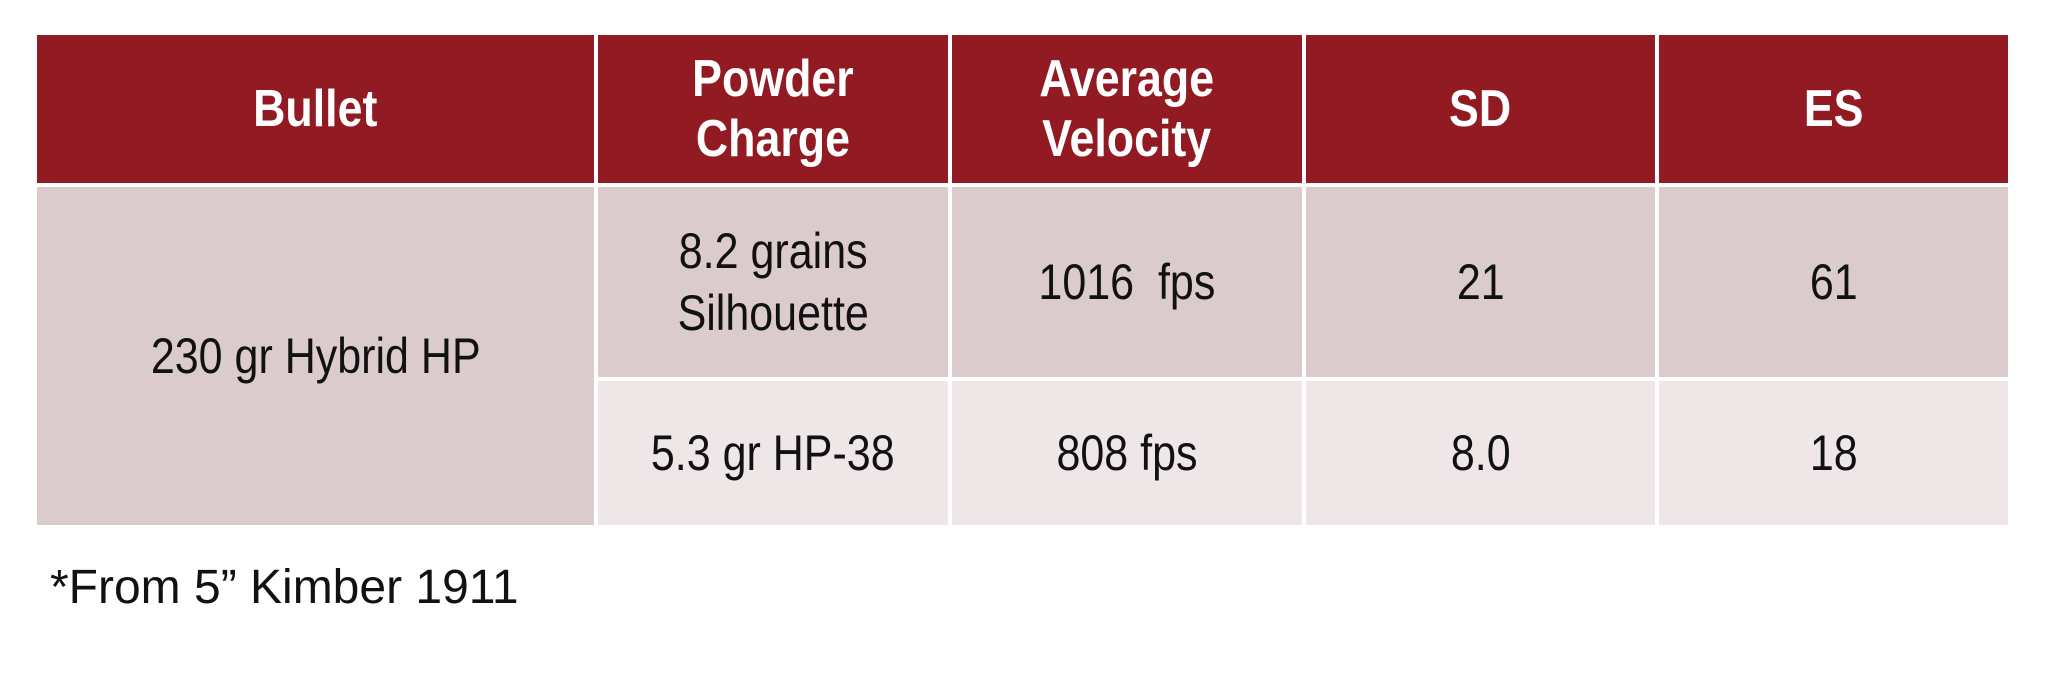 This screenshot has height=680, width=2048. I want to click on cell-text: 8.2 grains Silhouette, so click(772, 282).